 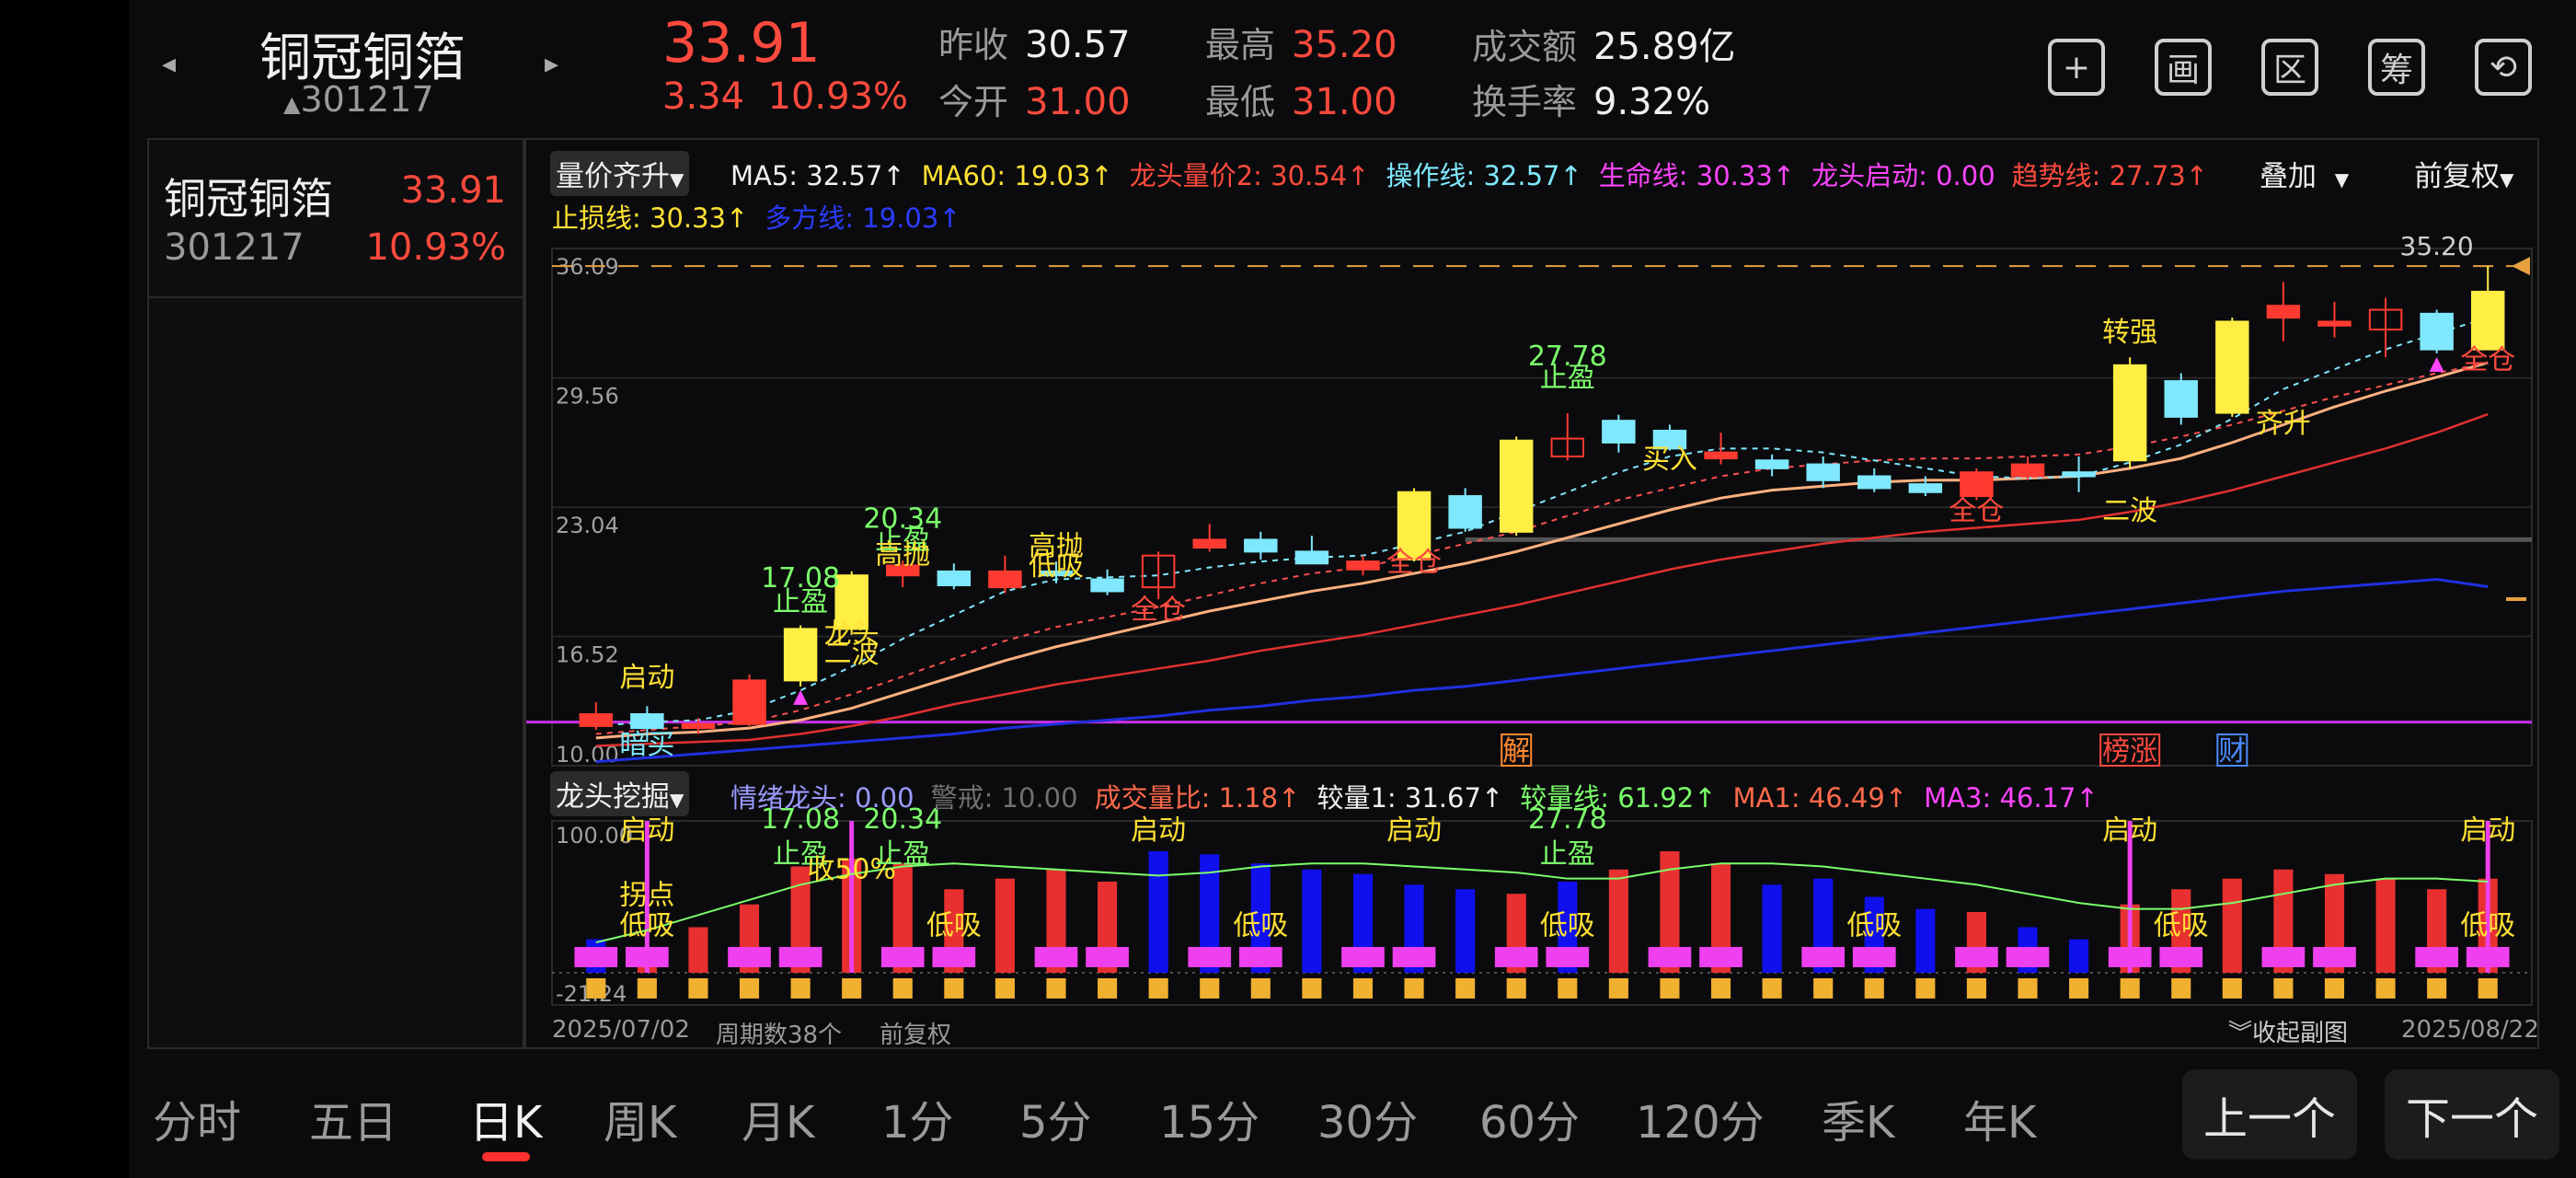 I want to click on period-tab: 60分, so click(x=1530, y=1123).